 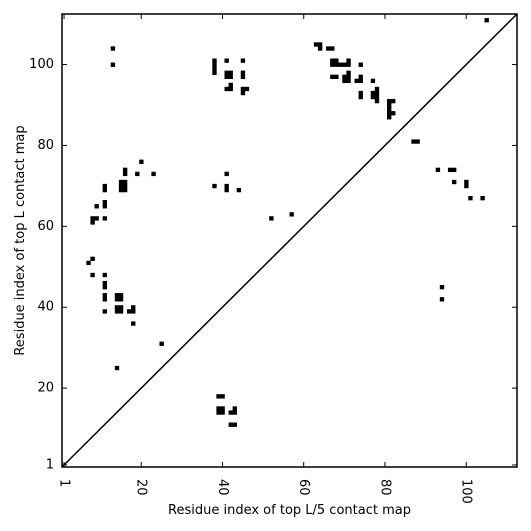 What do you see at coordinates (45, 226) in the screenshot?
I see `y-tick-label: 60` at bounding box center [45, 226].